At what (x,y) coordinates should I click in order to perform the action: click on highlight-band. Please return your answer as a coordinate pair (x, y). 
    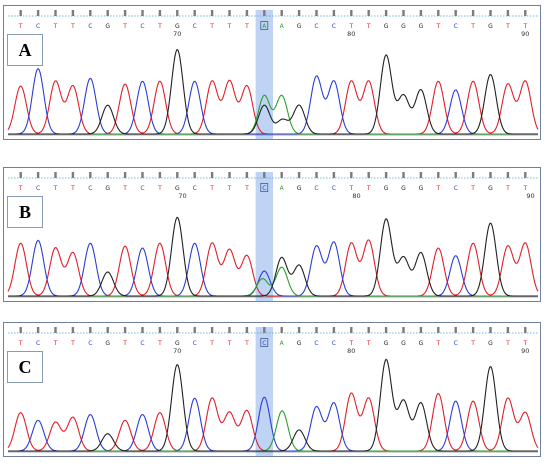
    Looking at the image, I should click on (264, 236).